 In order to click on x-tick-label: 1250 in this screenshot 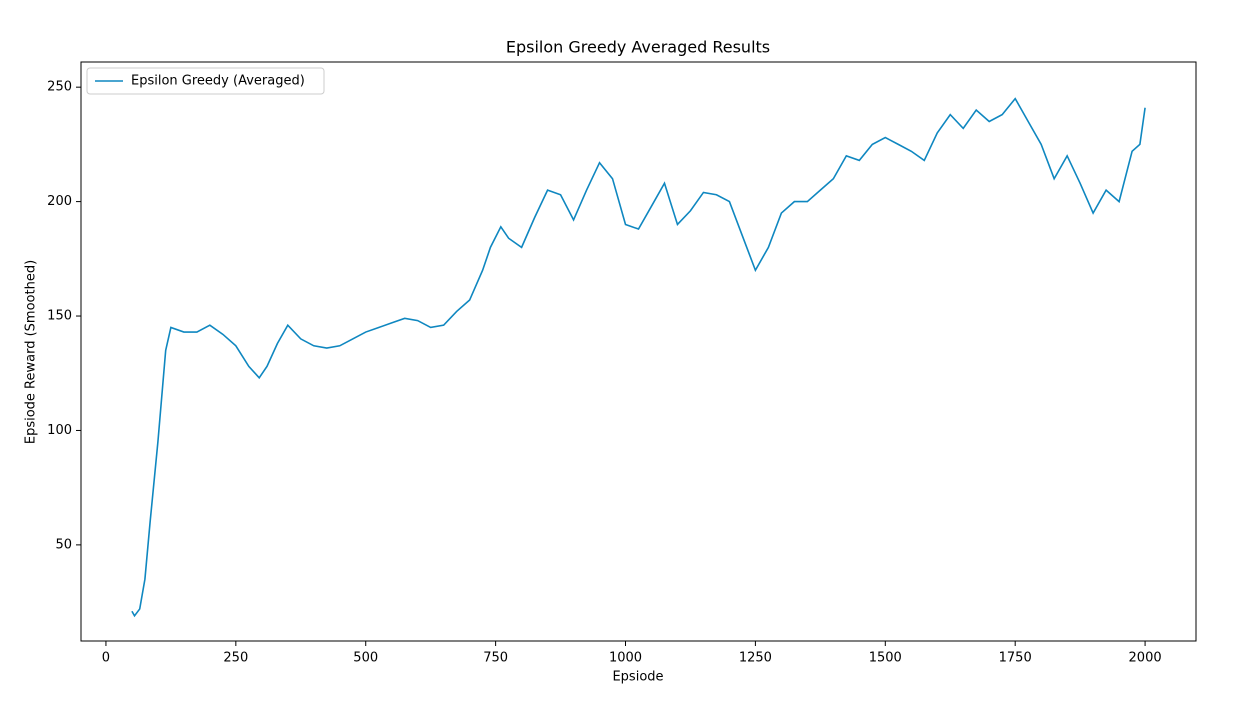, I will do `click(755, 658)`.